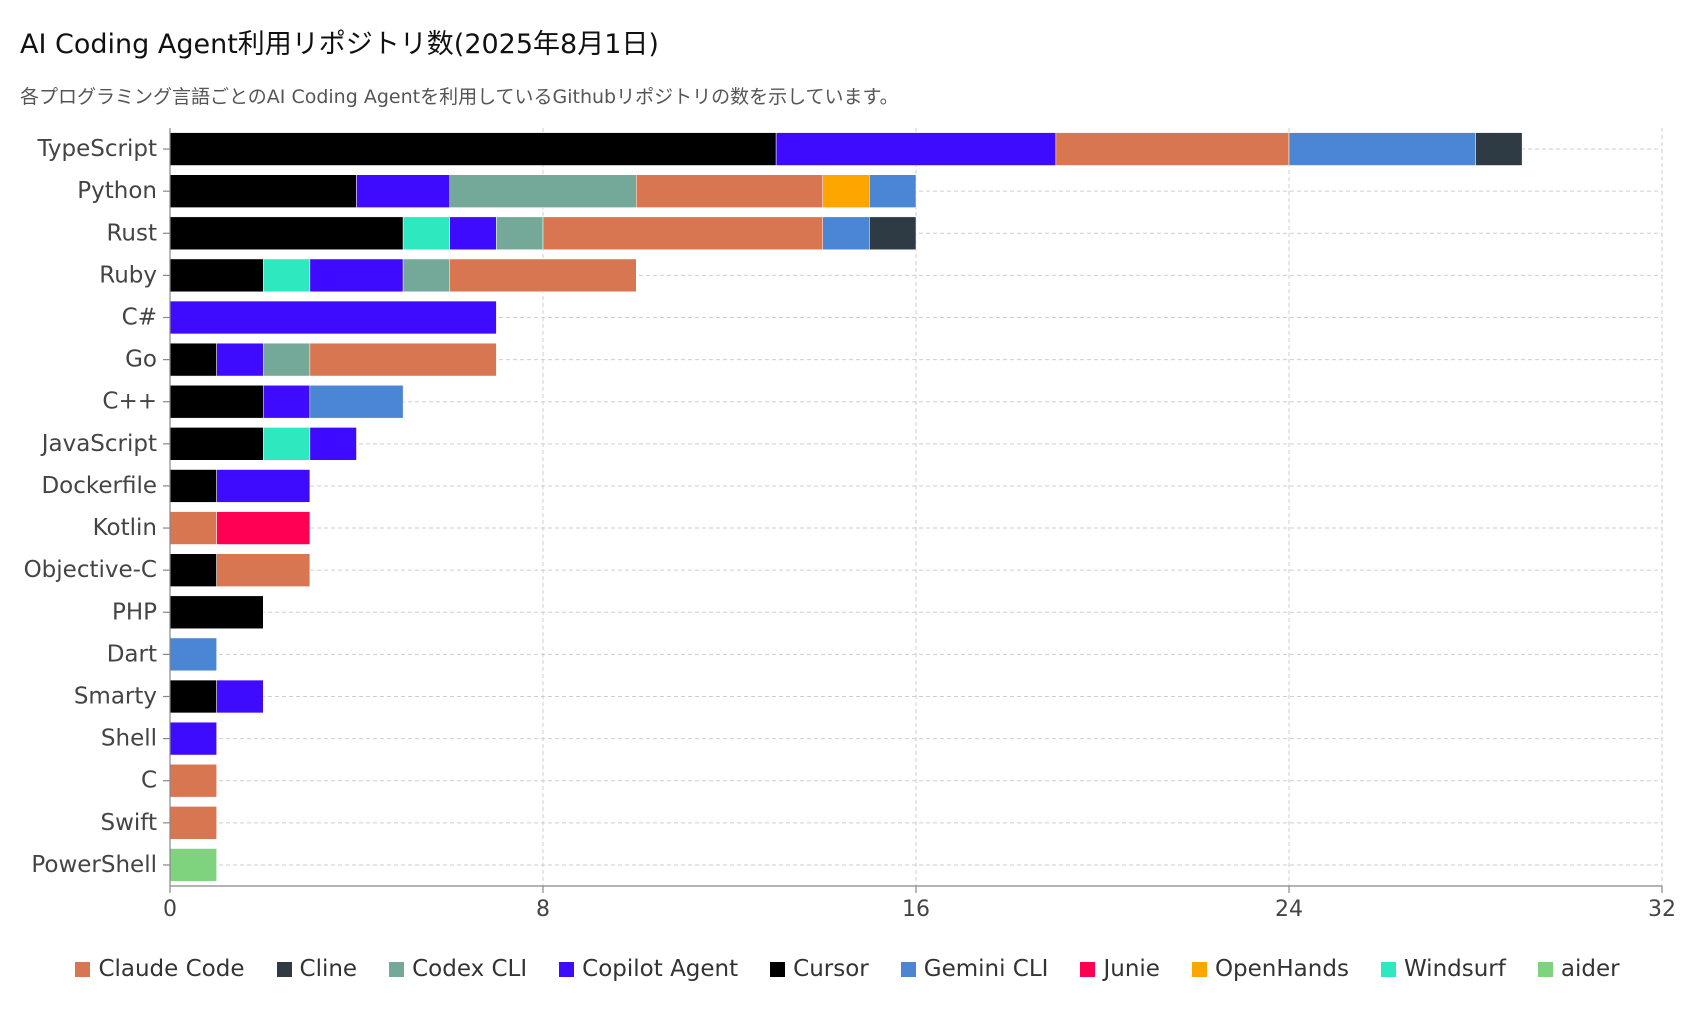  I want to click on legend-item-aider: aider, so click(1578, 969).